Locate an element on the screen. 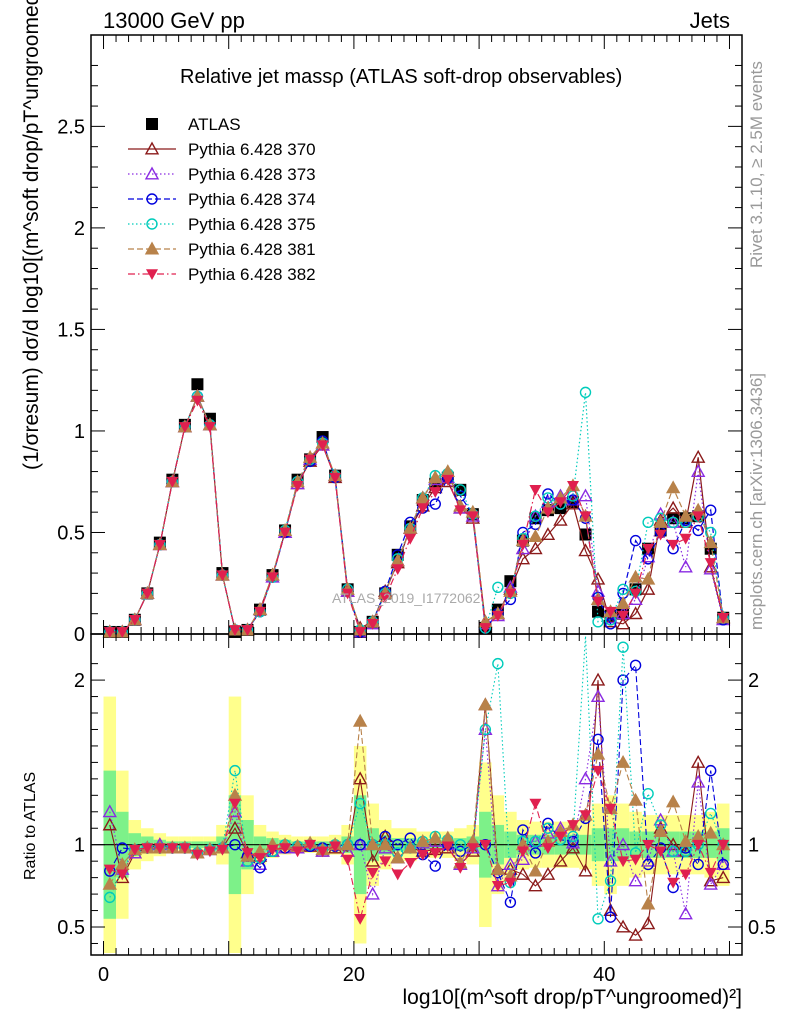 The image size is (786, 1024). y-tick-label: 0.5 is located at coordinates (71, 533).